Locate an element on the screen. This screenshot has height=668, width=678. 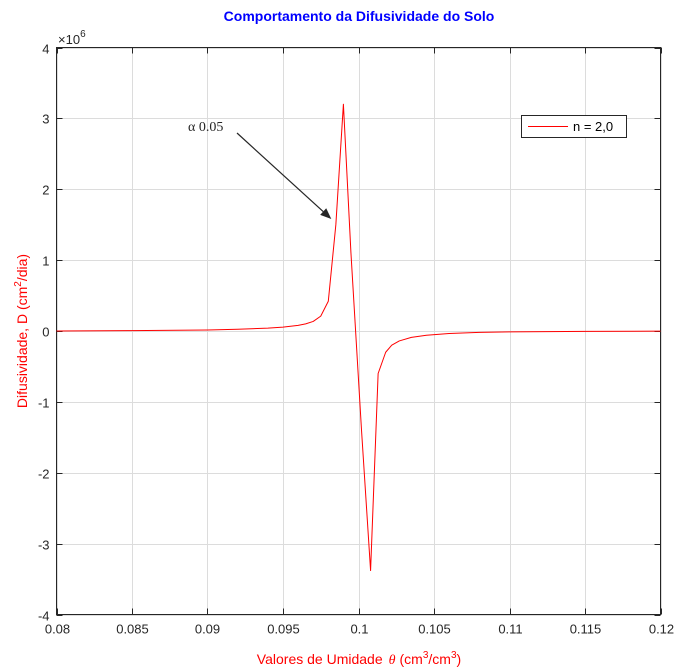
y-tick-label: 3 is located at coordinates (45, 119).